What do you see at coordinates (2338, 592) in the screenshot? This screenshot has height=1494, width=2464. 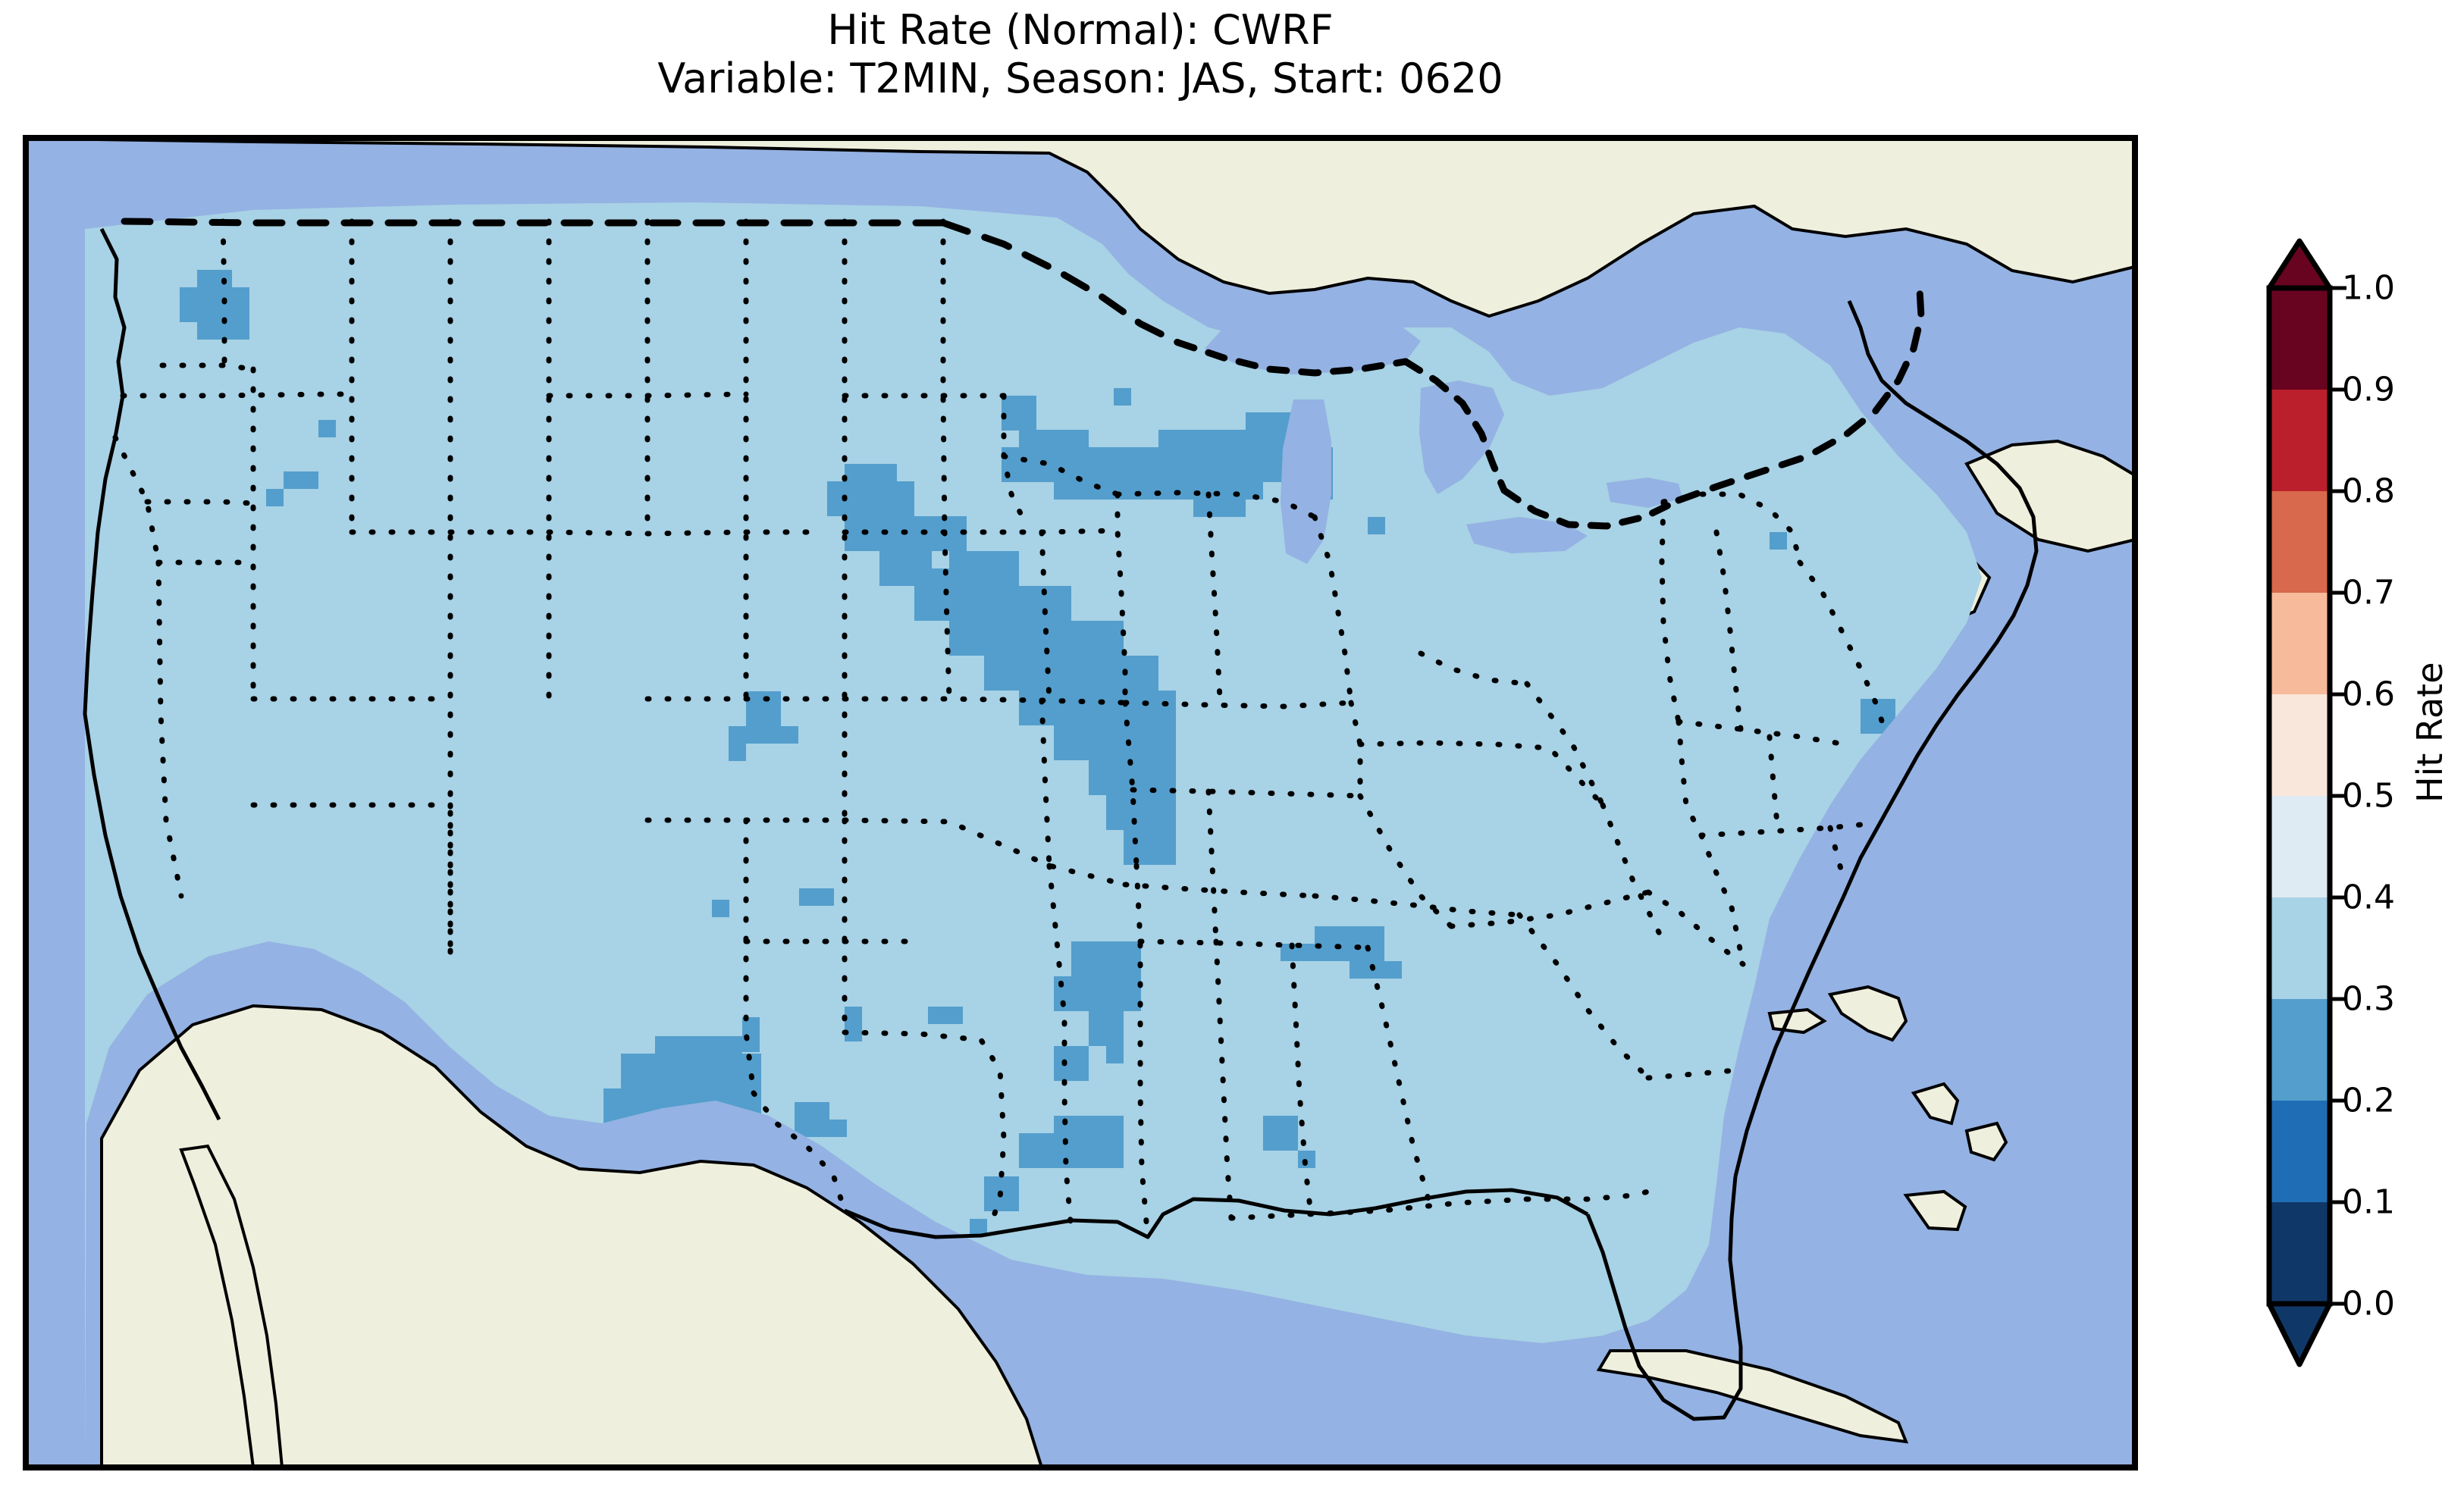 I see `cb-tick-0.7` at bounding box center [2338, 592].